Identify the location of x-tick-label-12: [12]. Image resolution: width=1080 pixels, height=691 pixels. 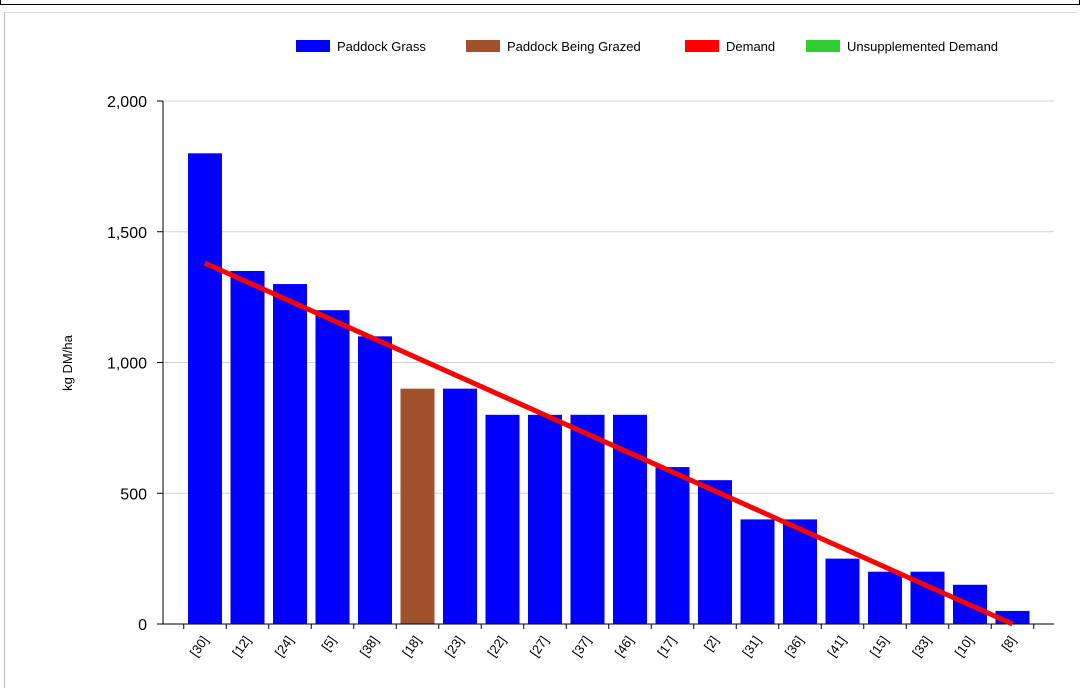
(241, 646).